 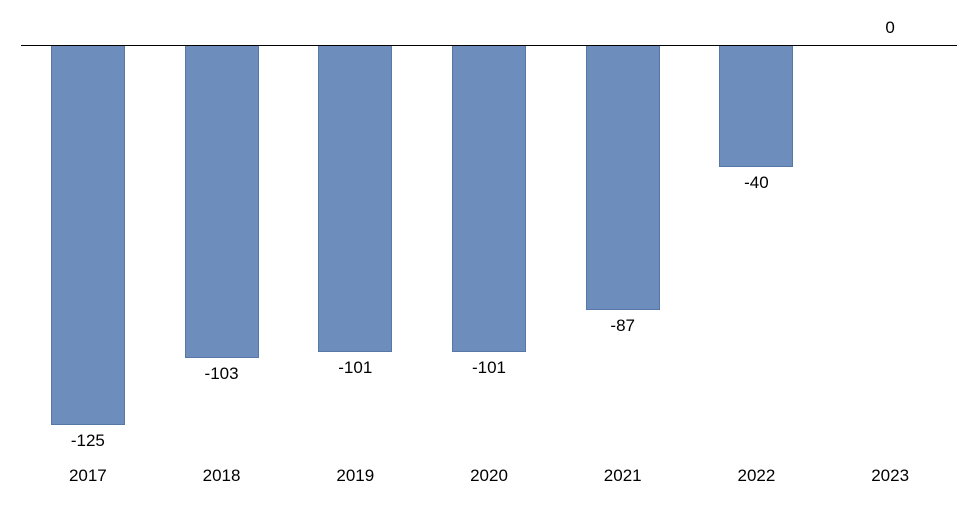 I want to click on value-label-2017: -125, so click(x=87, y=440).